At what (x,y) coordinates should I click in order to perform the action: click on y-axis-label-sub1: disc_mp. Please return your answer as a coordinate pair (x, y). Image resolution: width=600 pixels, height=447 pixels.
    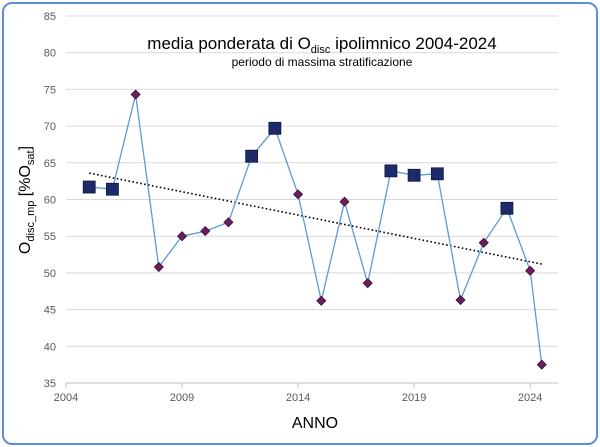
    Looking at the image, I should click on (31, 221).